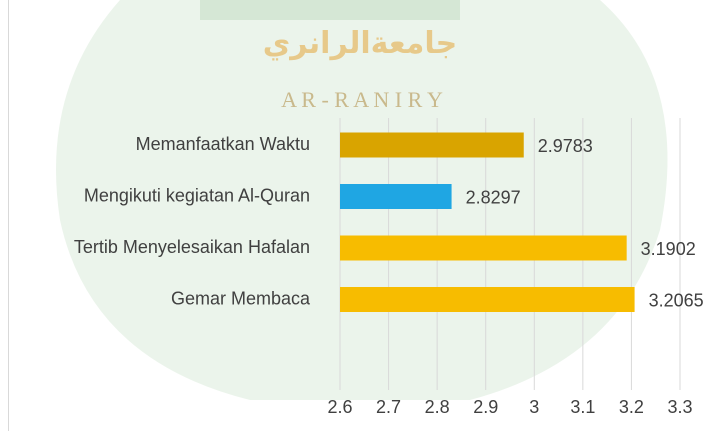 Image resolution: width=714 pixels, height=431 pixels. What do you see at coordinates (676, 300) in the screenshot?
I see `data-label: 3.2065` at bounding box center [676, 300].